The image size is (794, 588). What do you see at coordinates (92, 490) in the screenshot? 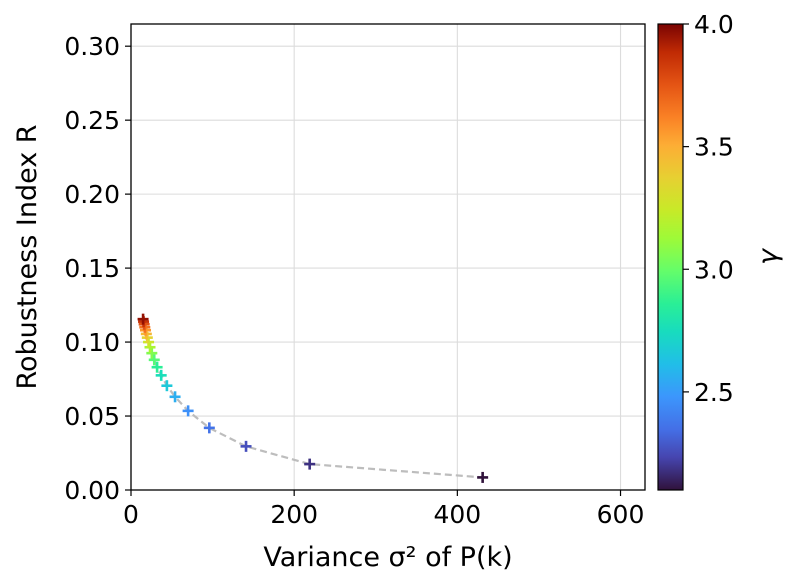
I see `y-tick-label: 0.00` at bounding box center [92, 490].